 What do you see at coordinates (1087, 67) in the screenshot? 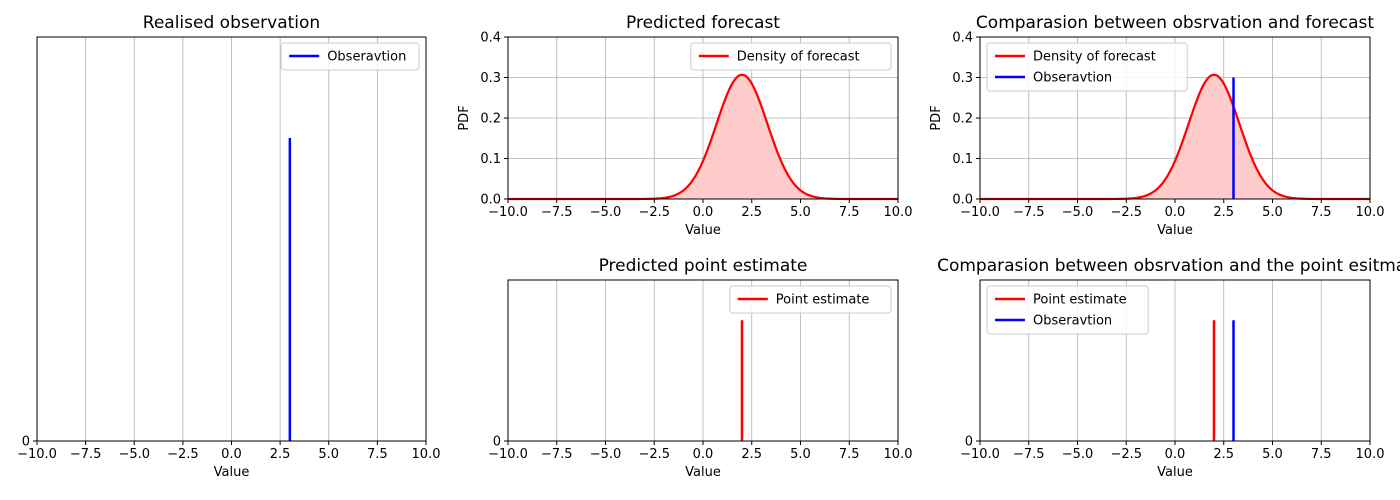
I see `legend: Density of forecast Obseravtion` at bounding box center [1087, 67].